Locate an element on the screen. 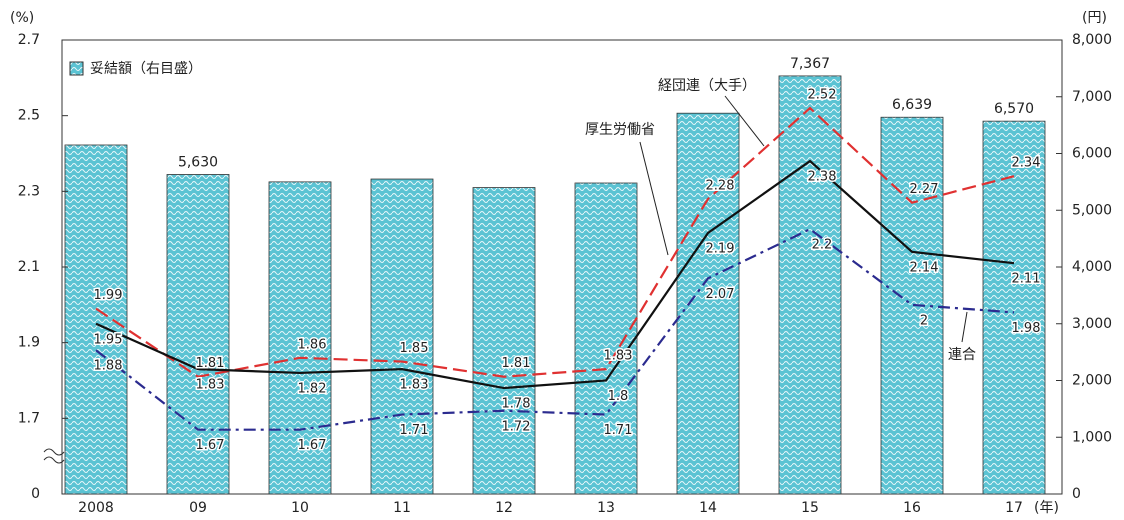  line-value-label: 2.27 is located at coordinates (924, 189).